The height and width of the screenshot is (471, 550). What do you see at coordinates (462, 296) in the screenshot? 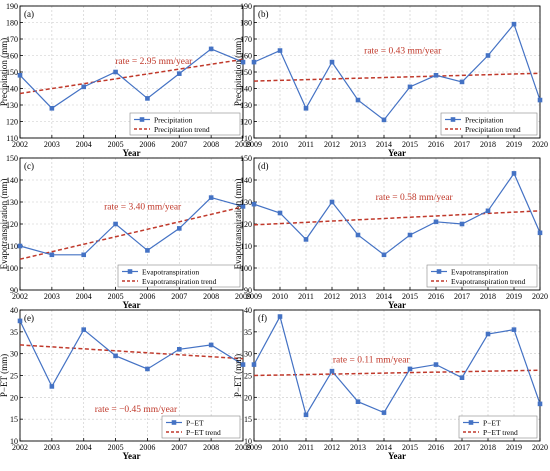
I see `x-tick-label: 2017` at bounding box center [462, 296].